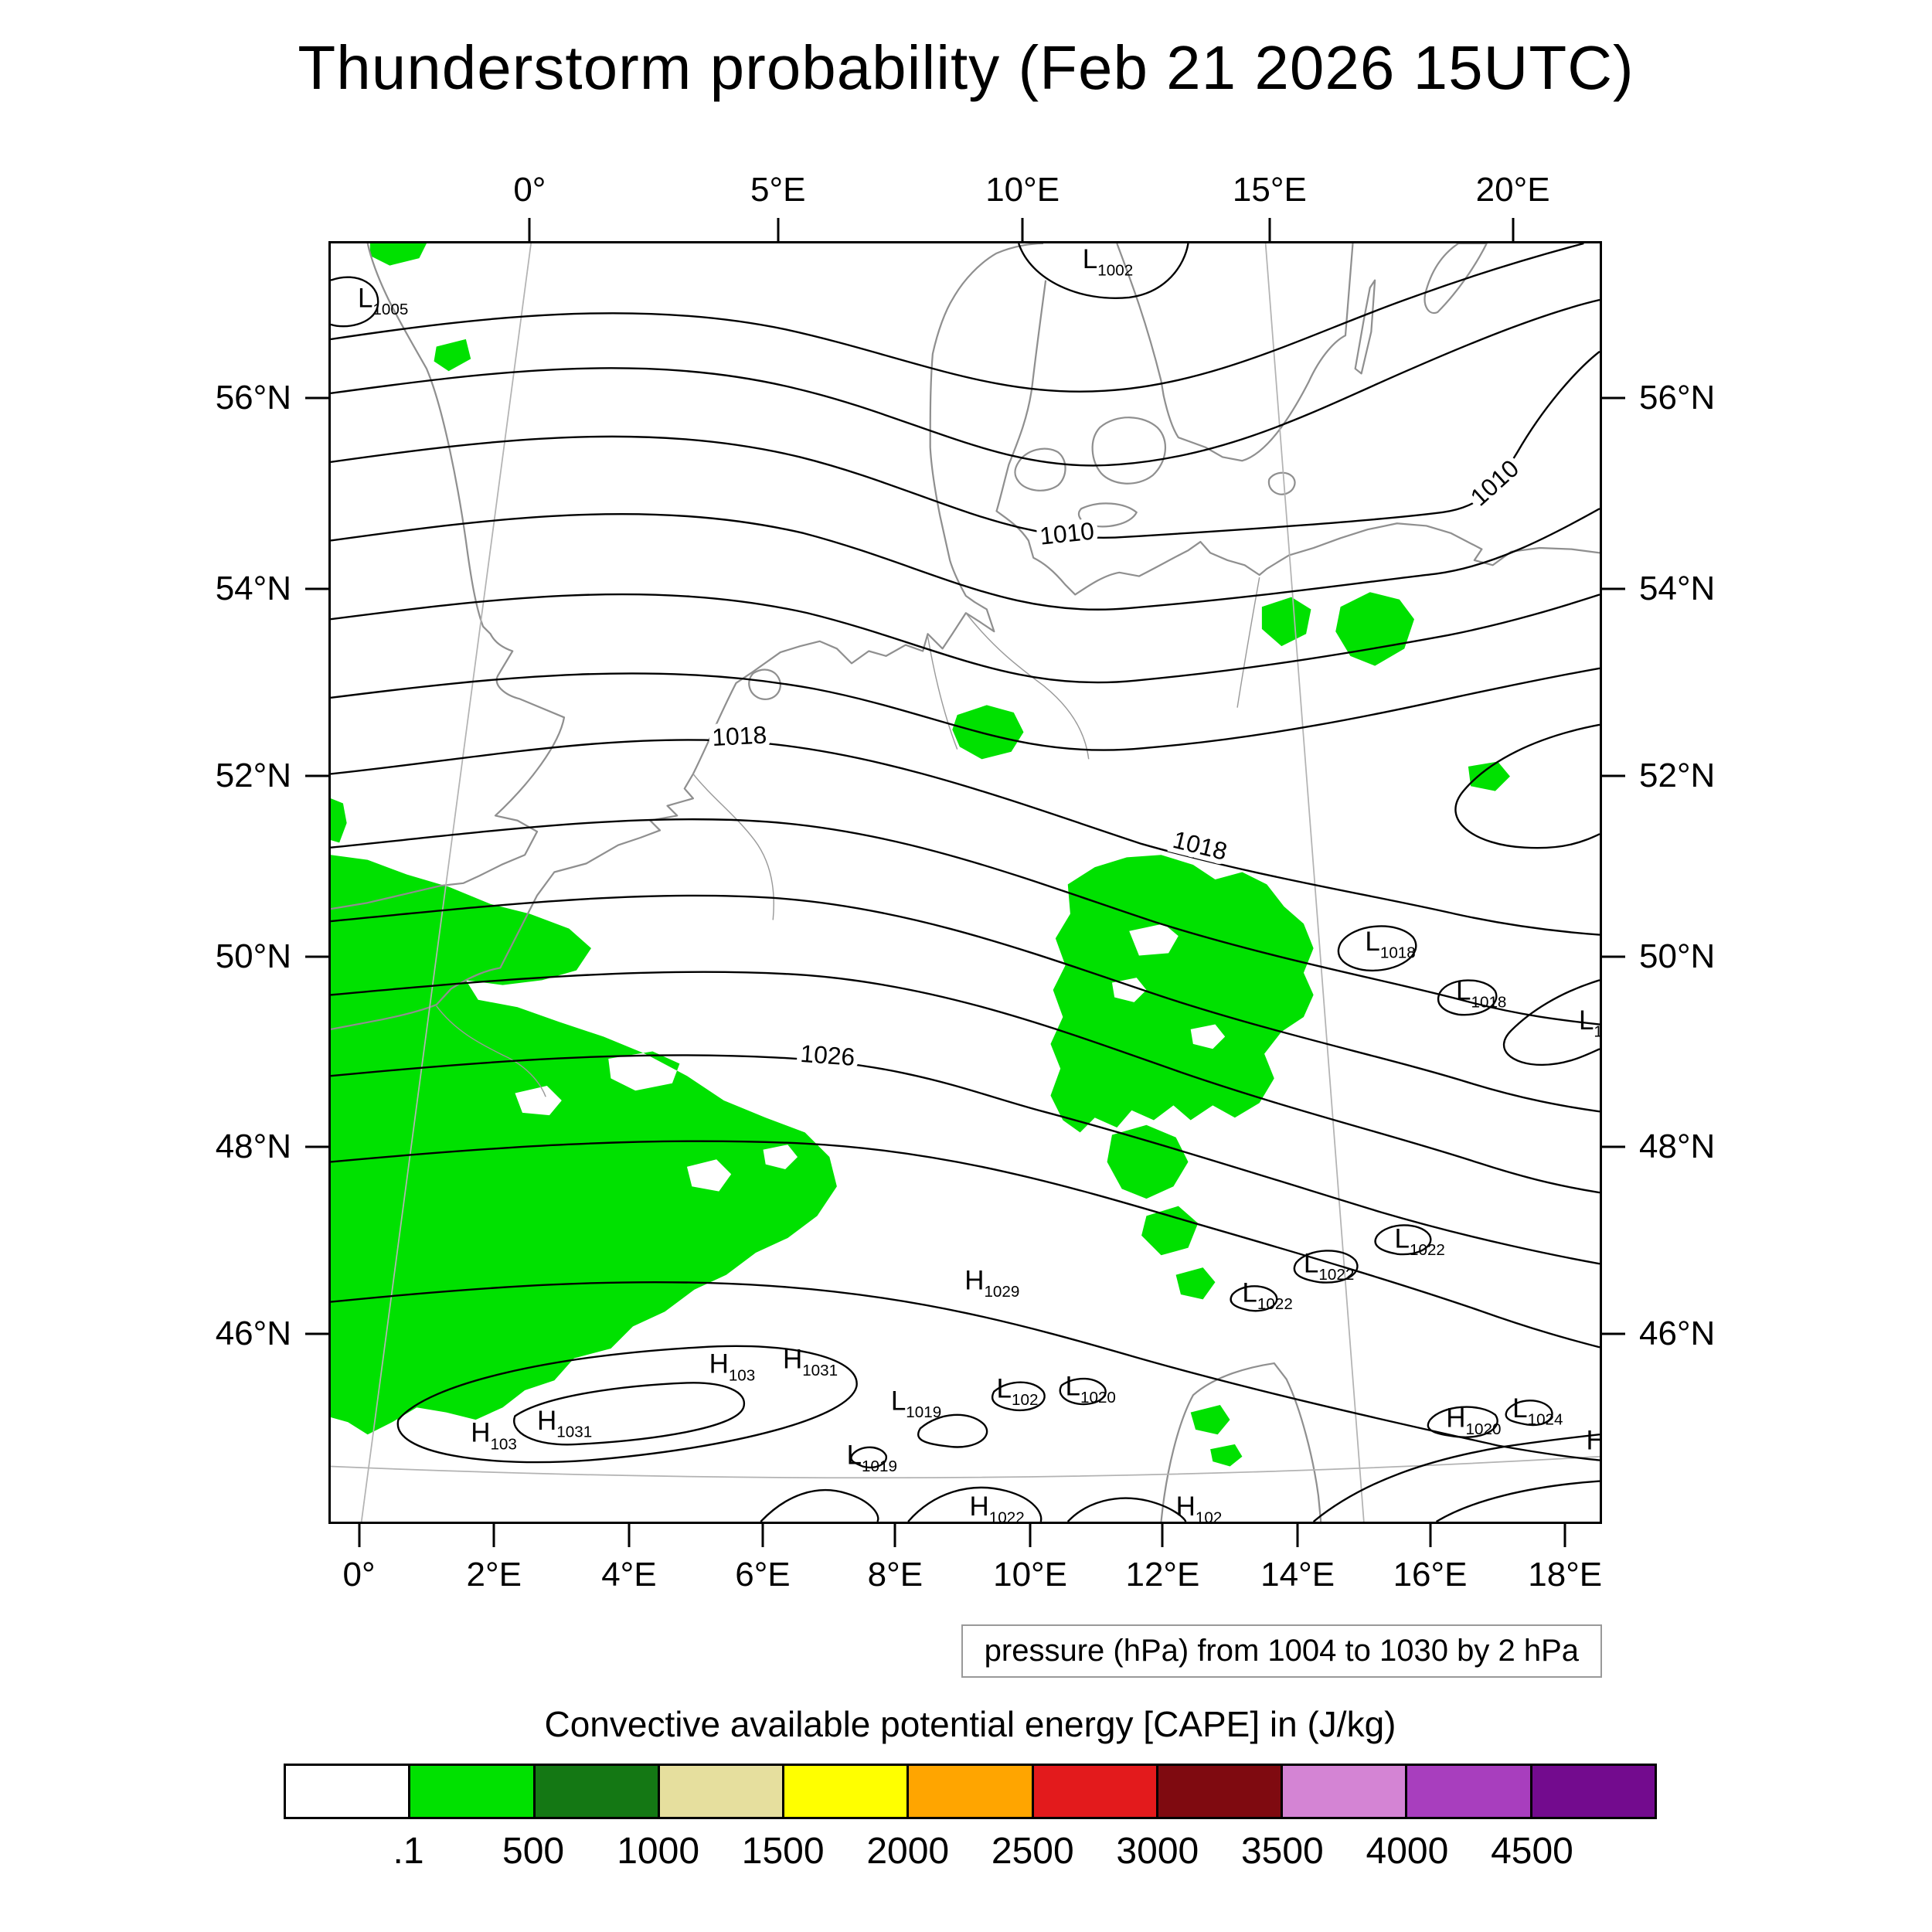 This screenshot has width=1932, height=1932. What do you see at coordinates (1282, 1852) in the screenshot?
I see `cape-colorbar-tick-label: 3500` at bounding box center [1282, 1852].